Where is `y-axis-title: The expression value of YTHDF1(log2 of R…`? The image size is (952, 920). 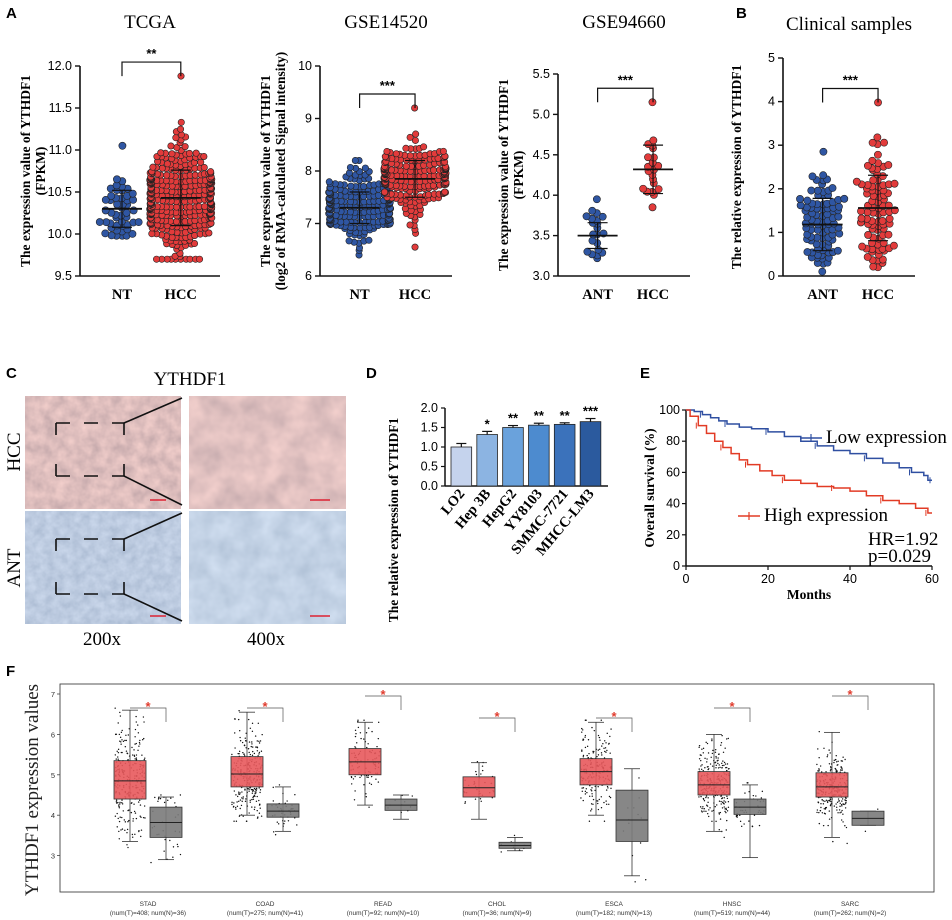
y-axis-title: The expression value of YTHDF1(log2 of R… is located at coordinates (273, 171).